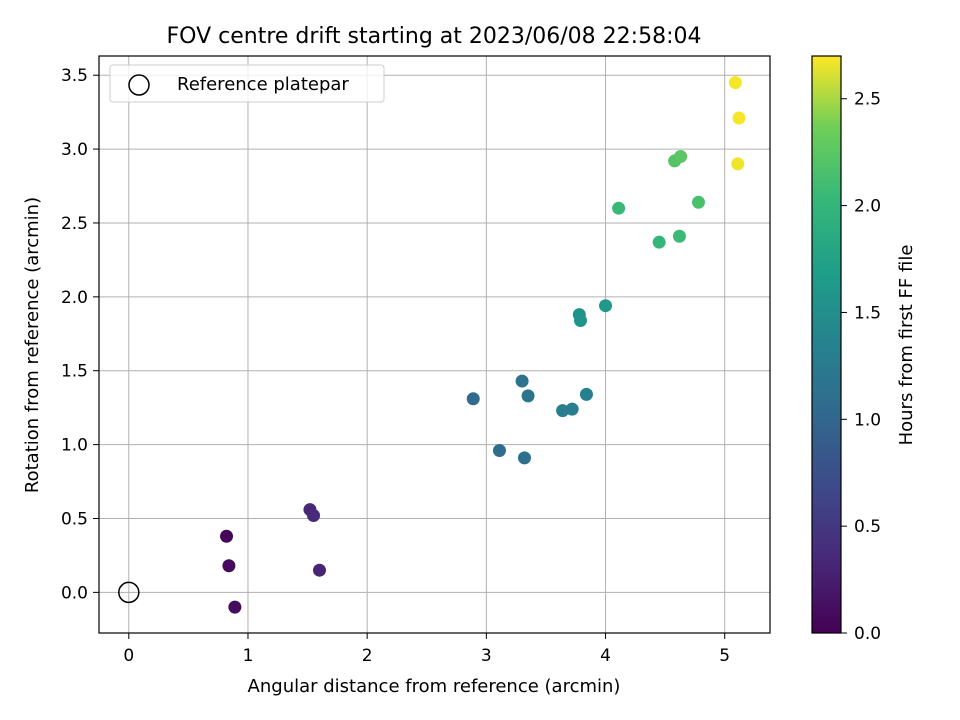 This screenshot has height=720, width=960. What do you see at coordinates (867, 527) in the screenshot?
I see `colorbar-tick-label: 0.5` at bounding box center [867, 527].